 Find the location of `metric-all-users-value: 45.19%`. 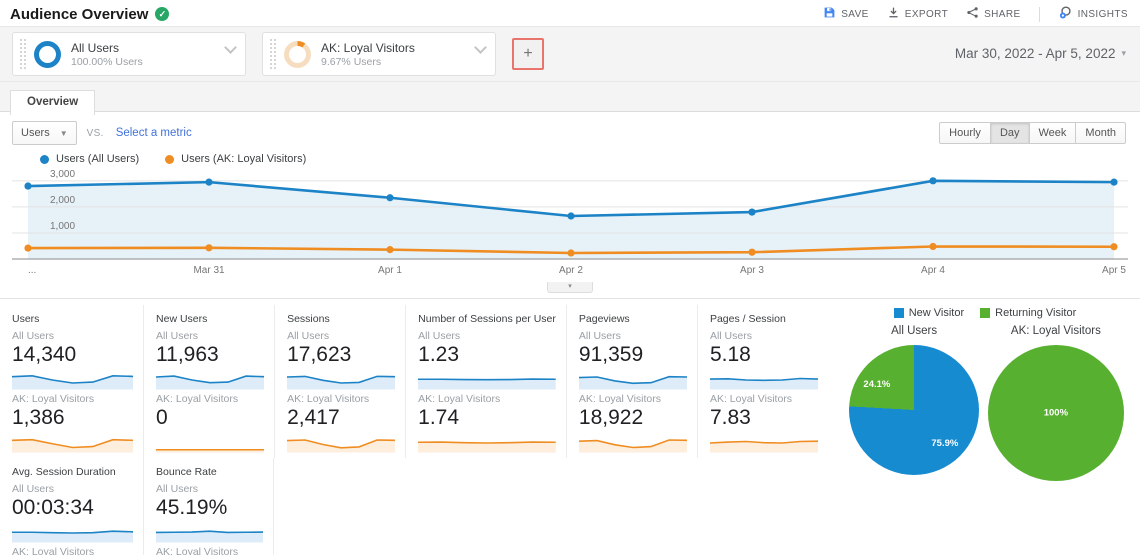

metric-all-users-value: 45.19% is located at coordinates (192, 507).